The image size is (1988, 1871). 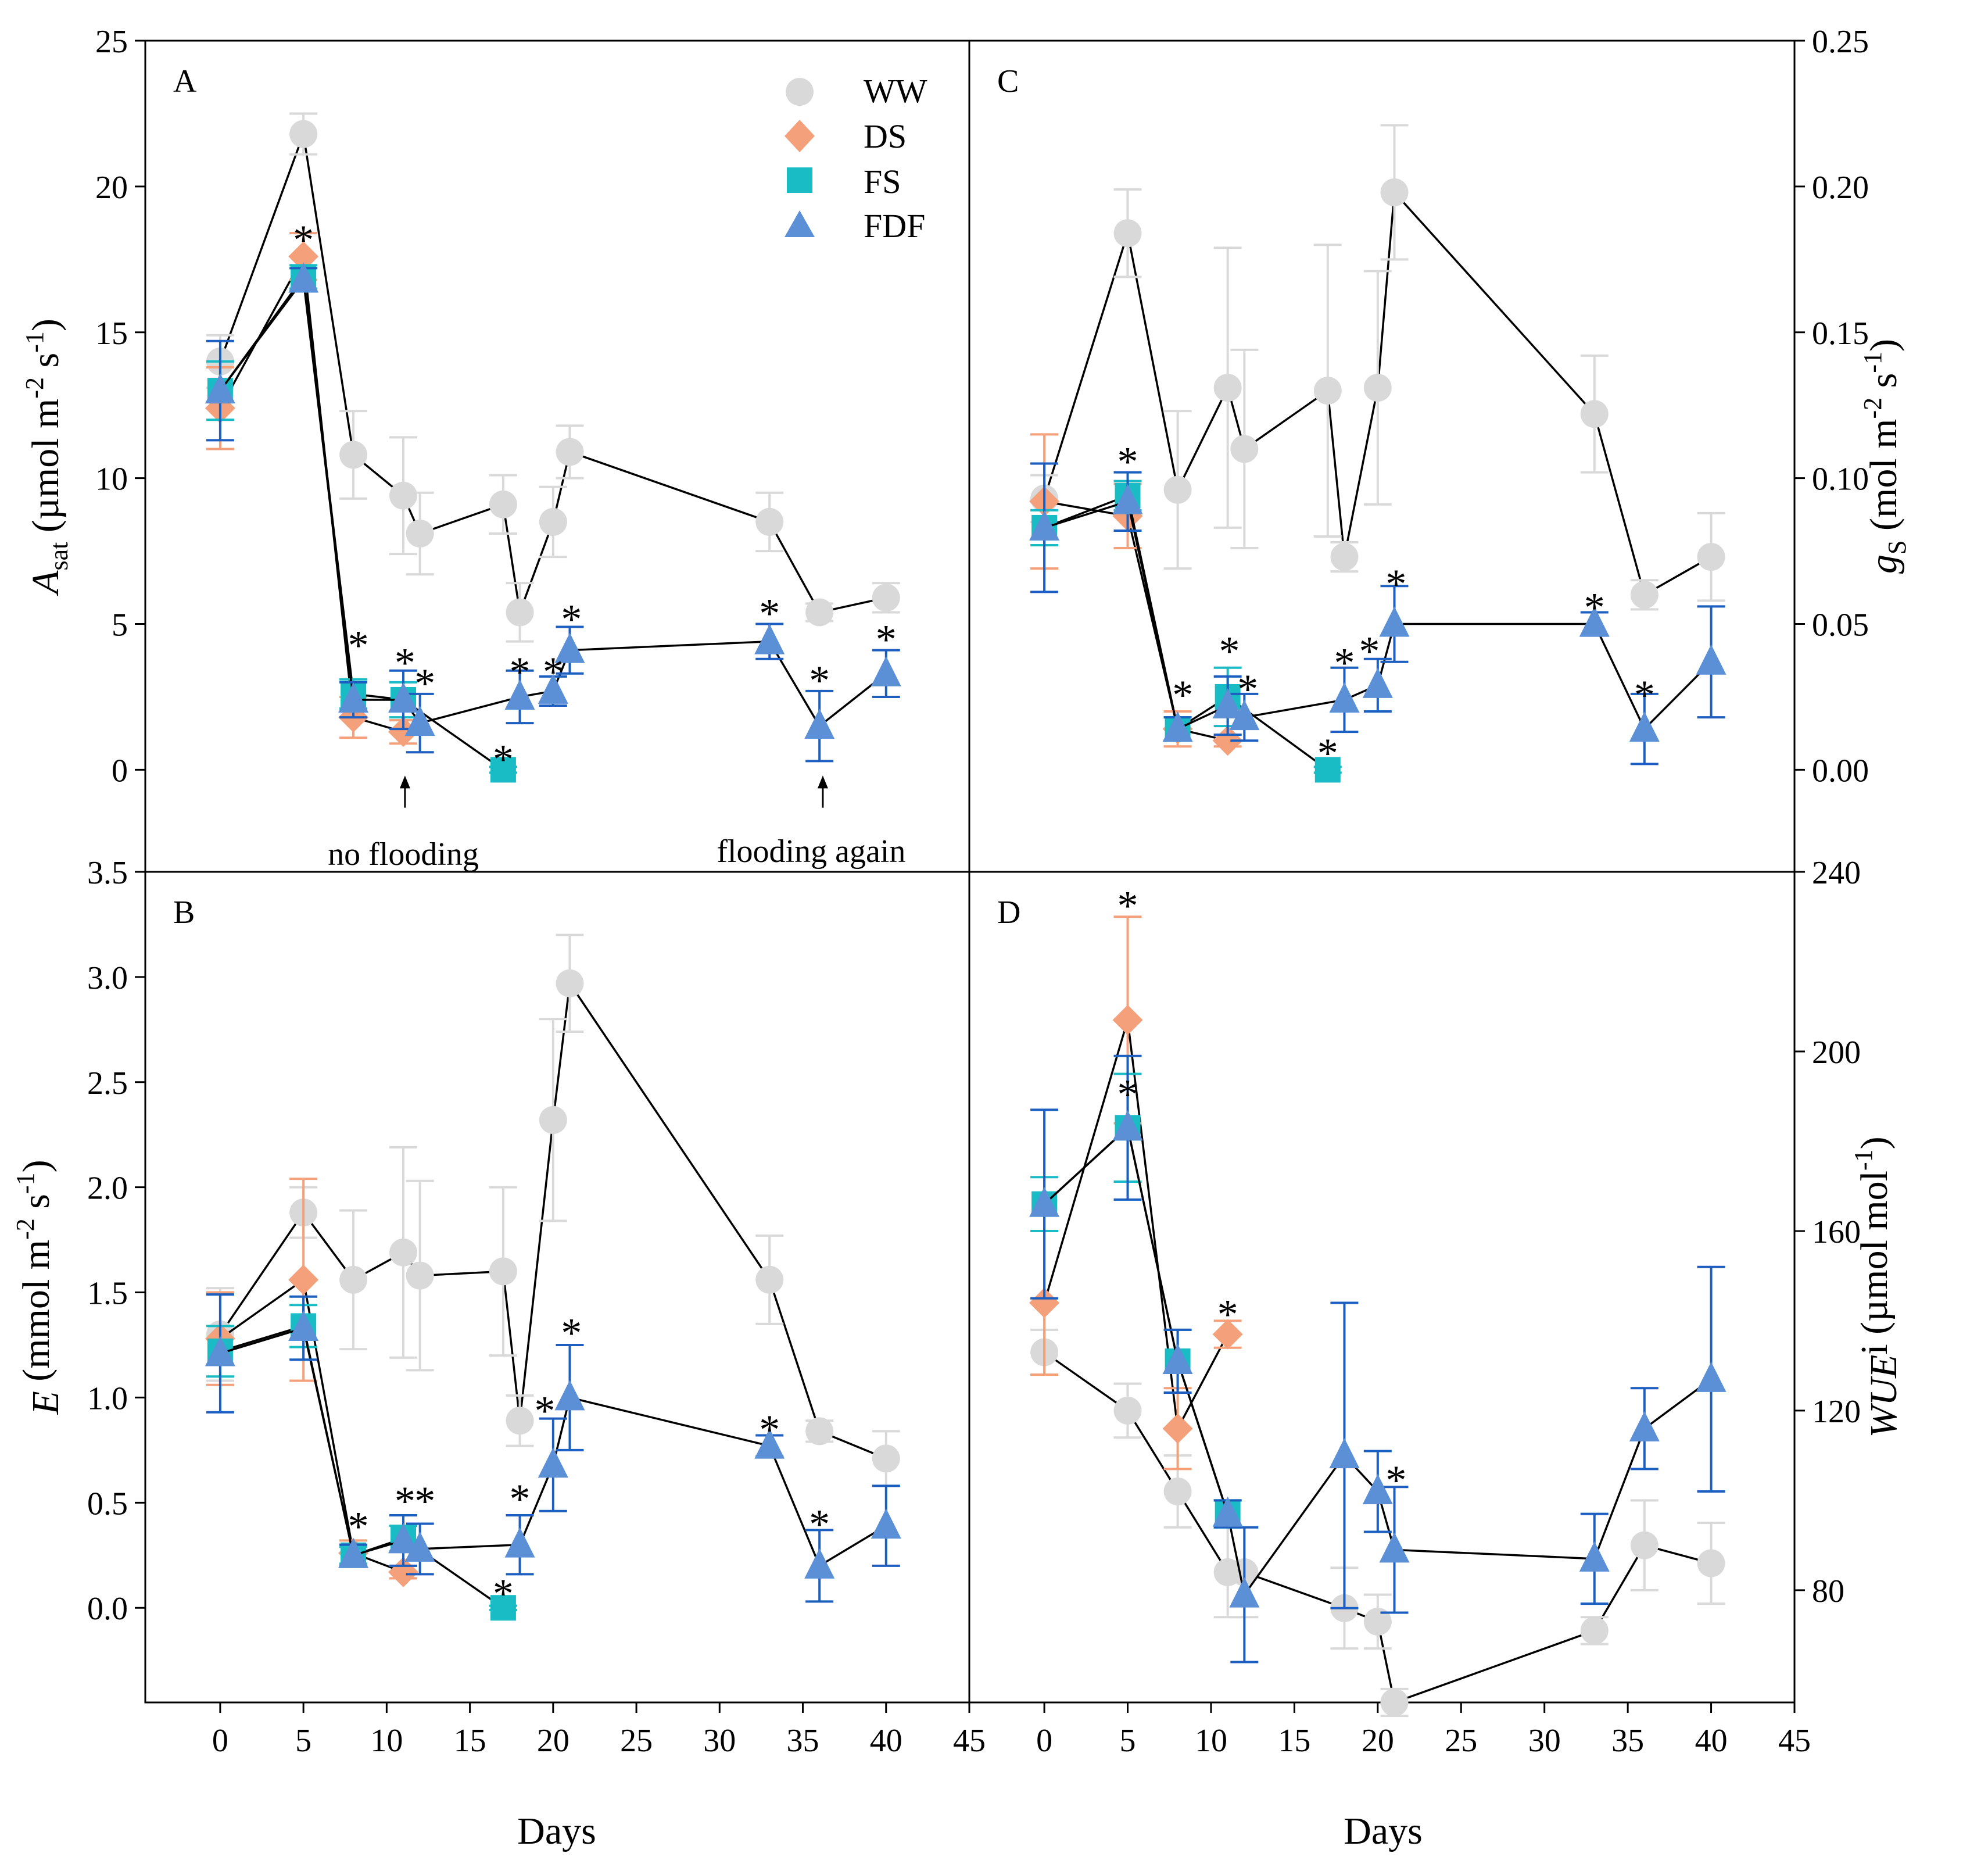 What do you see at coordinates (108, 1294) in the screenshot?
I see `y-tick-label-b: 1.5` at bounding box center [108, 1294].